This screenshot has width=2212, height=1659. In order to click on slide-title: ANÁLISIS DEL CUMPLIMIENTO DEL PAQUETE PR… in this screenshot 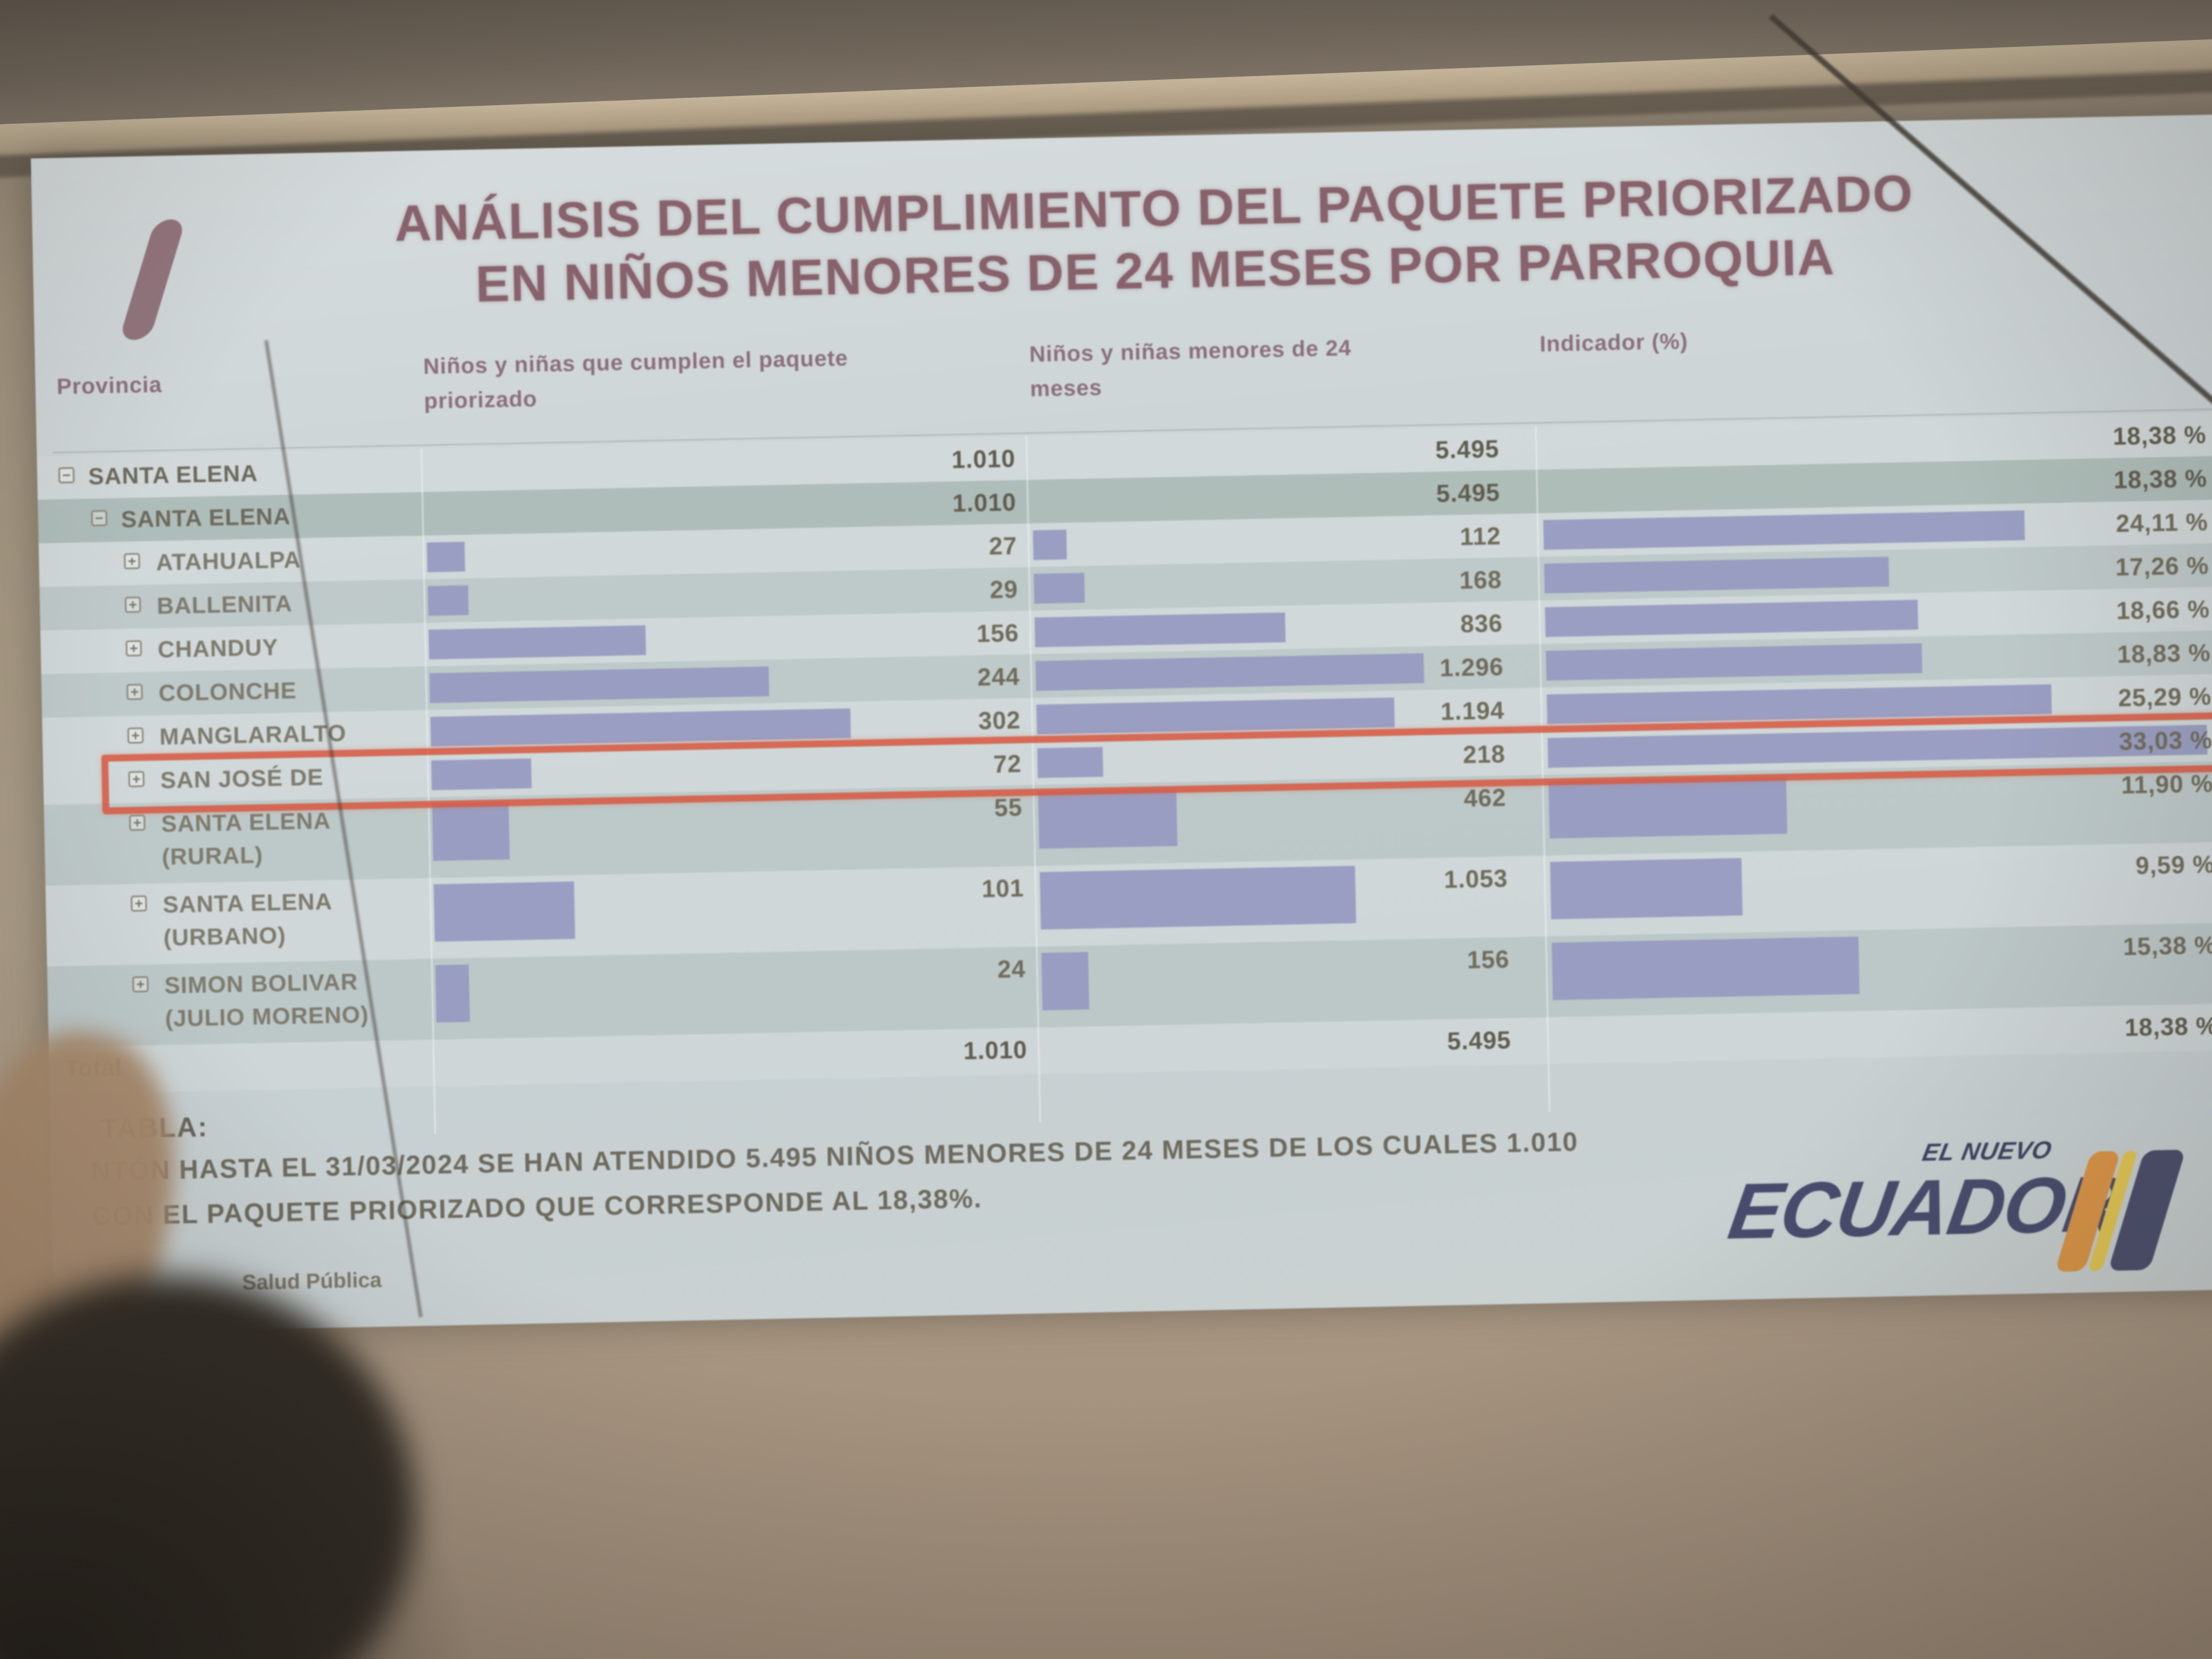, I will do `click(1155, 239)`.